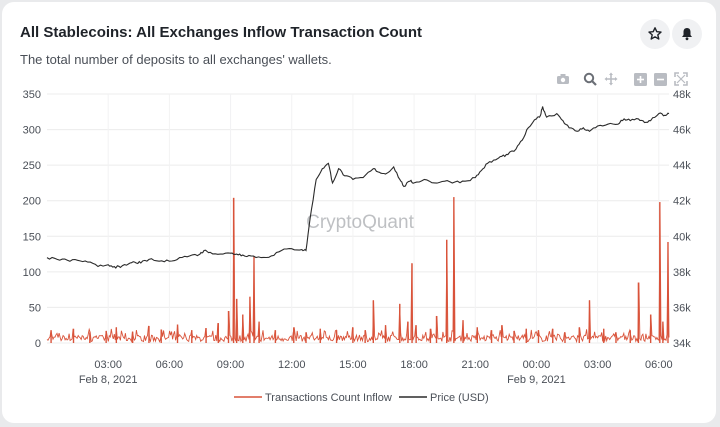 The width and height of the screenshot is (720, 427). Describe the element at coordinates (32, 95) in the screenshot. I see `y-left-tick-label: 350` at that location.